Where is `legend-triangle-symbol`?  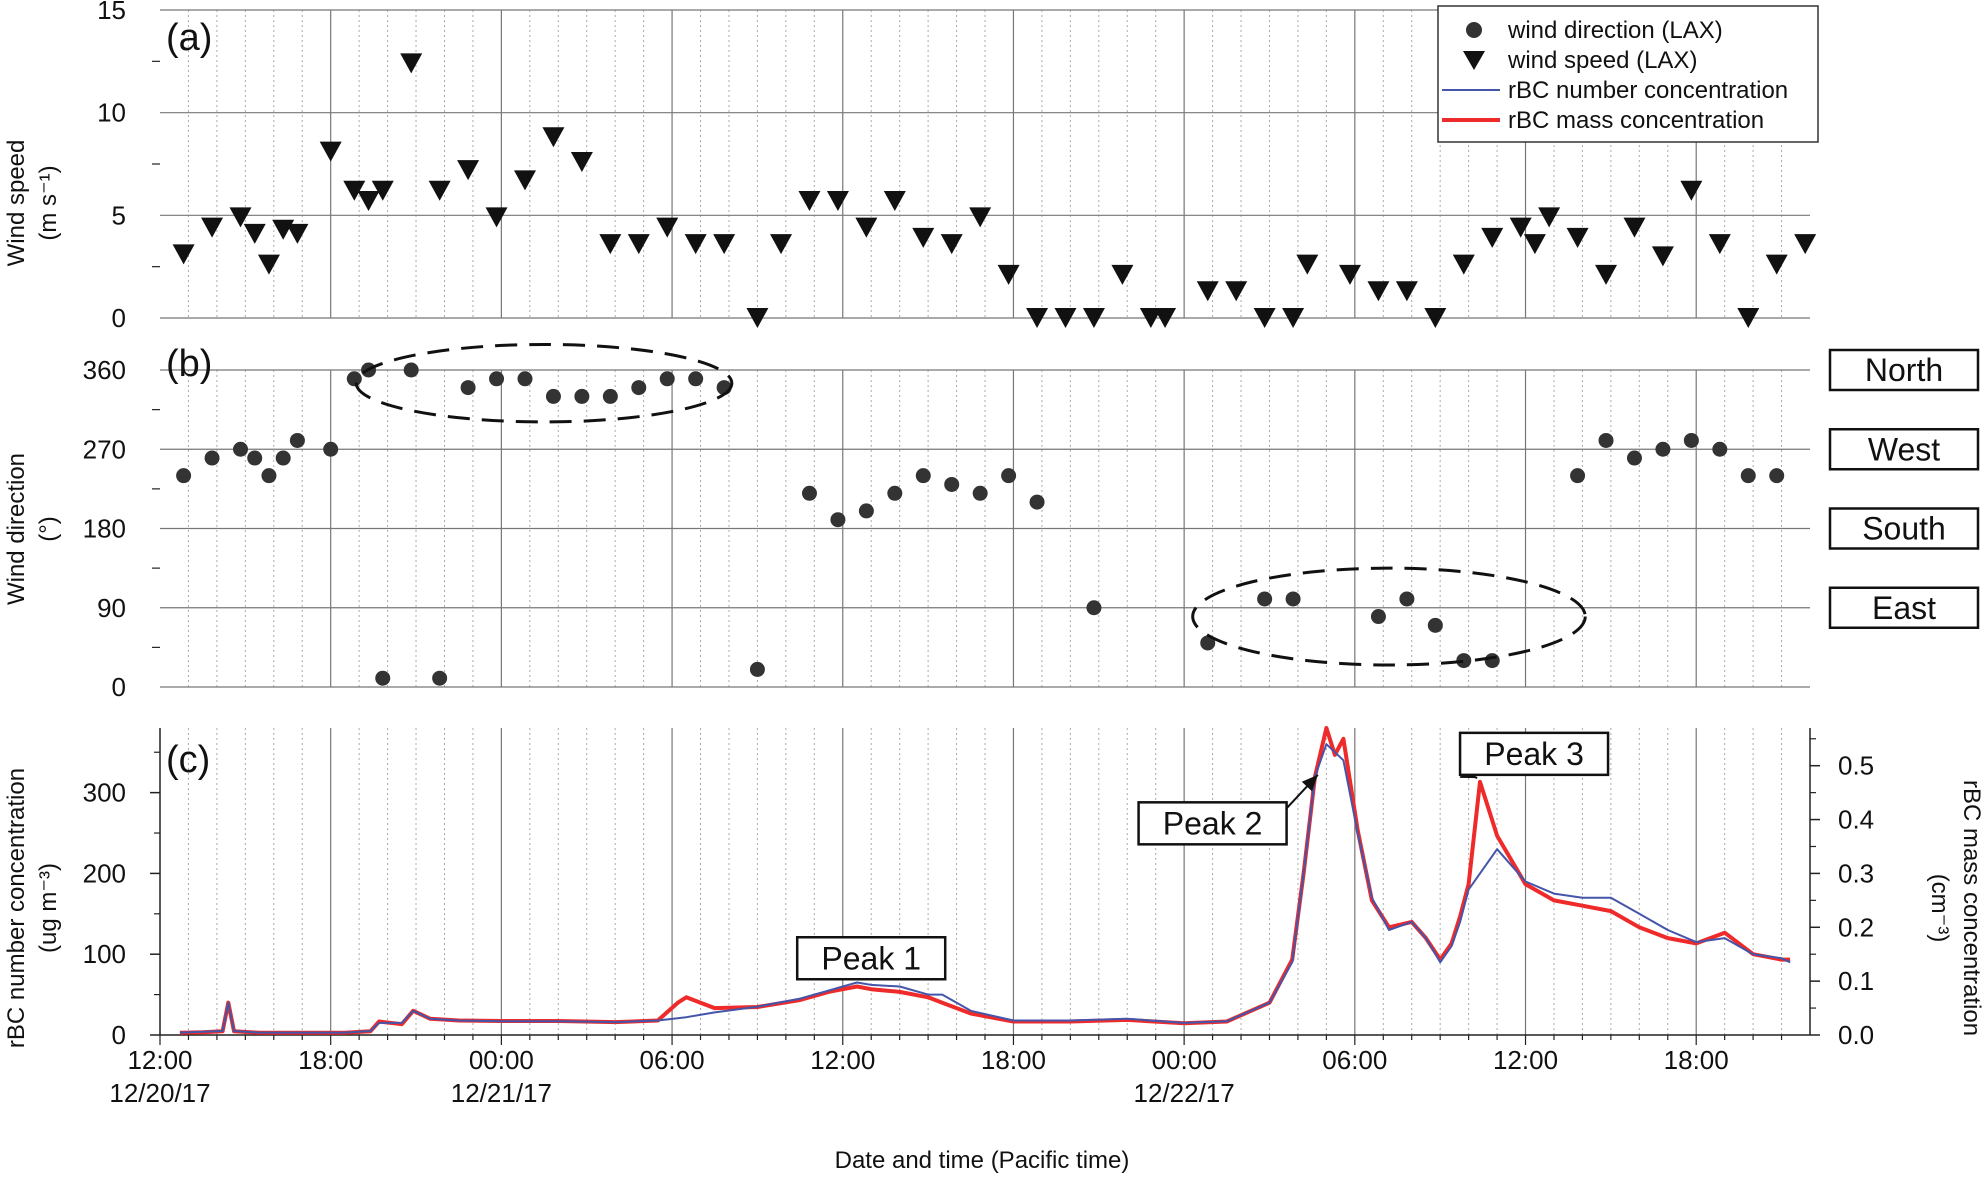
legend-triangle-symbol is located at coordinates (1474, 60).